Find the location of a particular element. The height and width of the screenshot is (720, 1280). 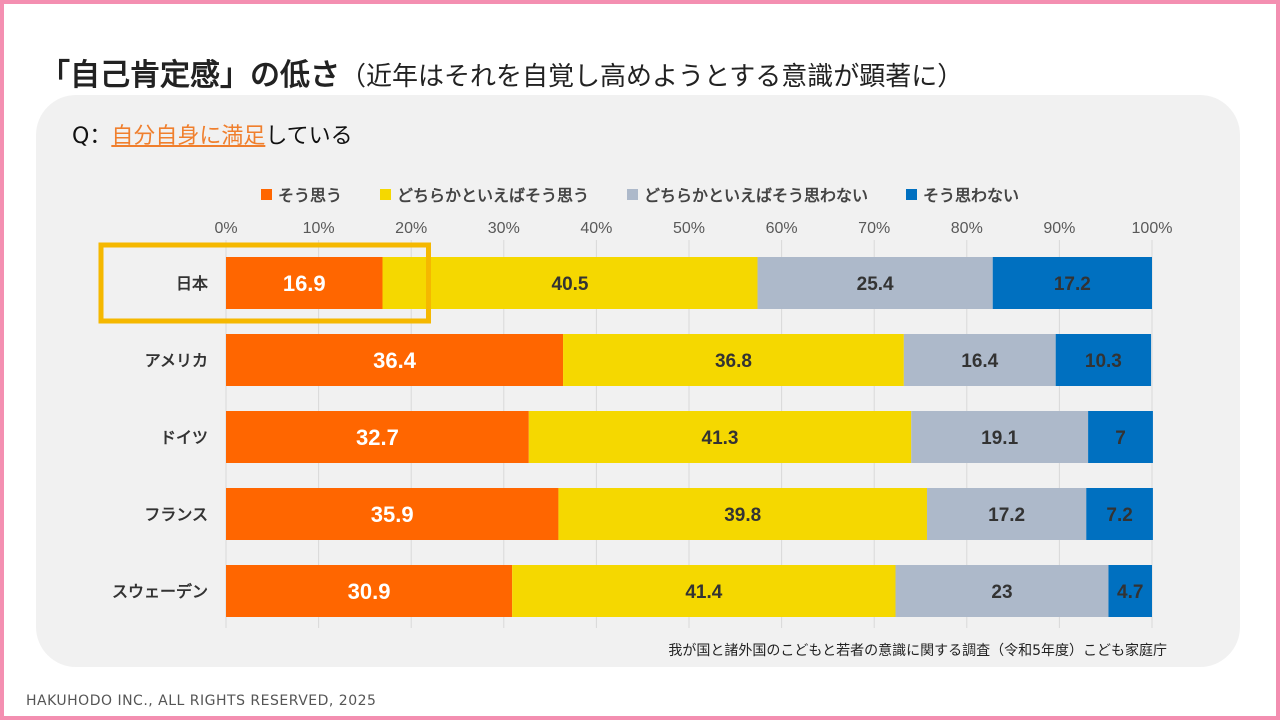

question-text: Q：自分自身に満足している is located at coordinates (212, 134).